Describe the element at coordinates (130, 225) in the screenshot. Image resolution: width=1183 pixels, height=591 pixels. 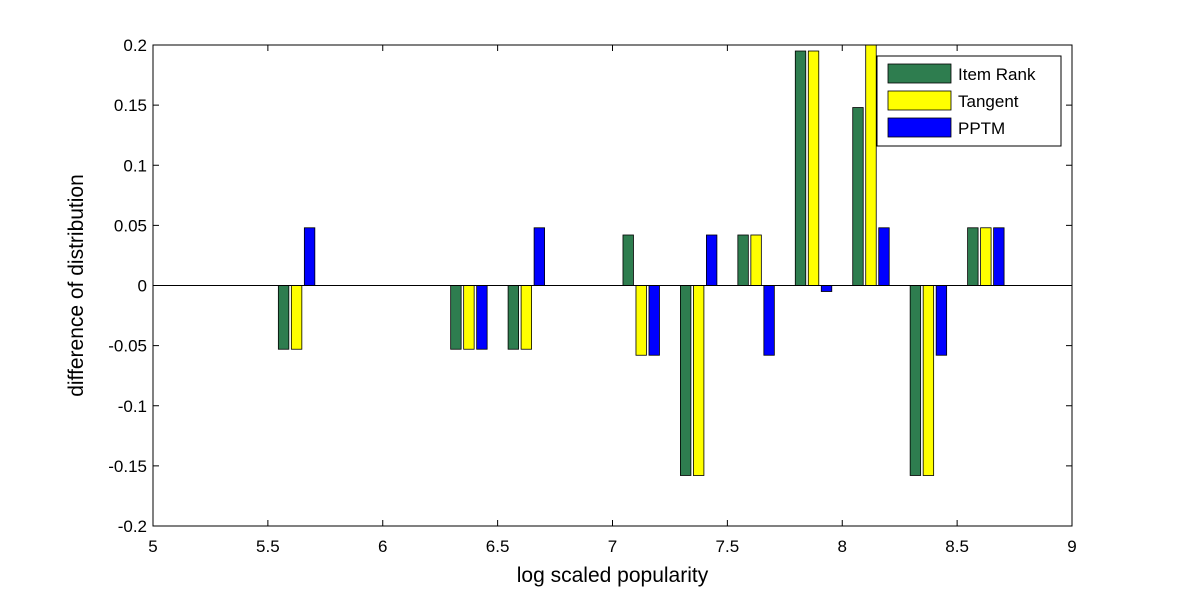
I see `y-tick-label: 0.05` at that location.